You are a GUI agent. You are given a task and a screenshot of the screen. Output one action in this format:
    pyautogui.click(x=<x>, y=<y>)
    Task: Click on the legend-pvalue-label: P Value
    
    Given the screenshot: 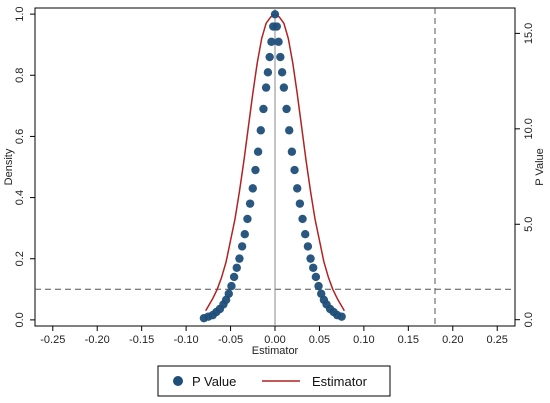 What is the action you would take?
    pyautogui.click(x=214, y=381)
    